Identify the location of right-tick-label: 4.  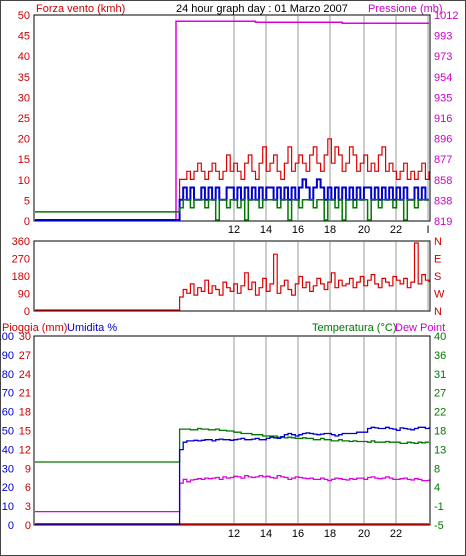
(437, 488).